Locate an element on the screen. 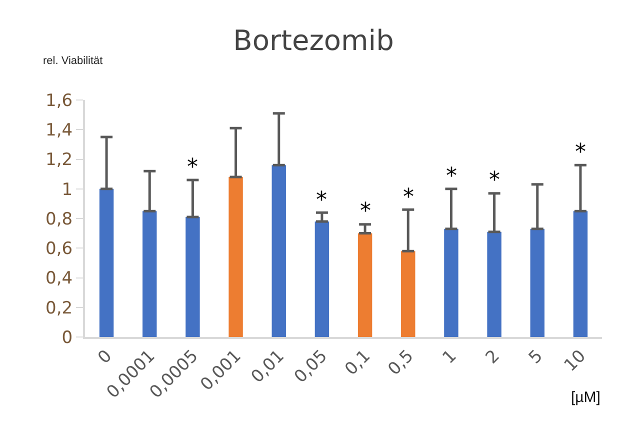  y-tick-label: 0,2 is located at coordinates (59, 308).